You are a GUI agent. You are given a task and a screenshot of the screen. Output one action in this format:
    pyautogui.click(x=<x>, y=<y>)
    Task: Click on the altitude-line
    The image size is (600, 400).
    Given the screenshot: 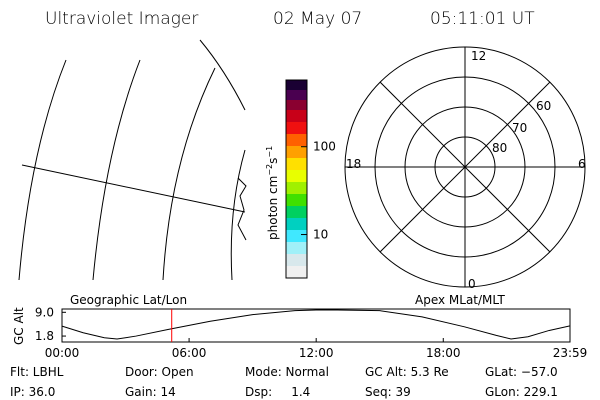 What is the action you would take?
    pyautogui.click(x=316, y=324)
    